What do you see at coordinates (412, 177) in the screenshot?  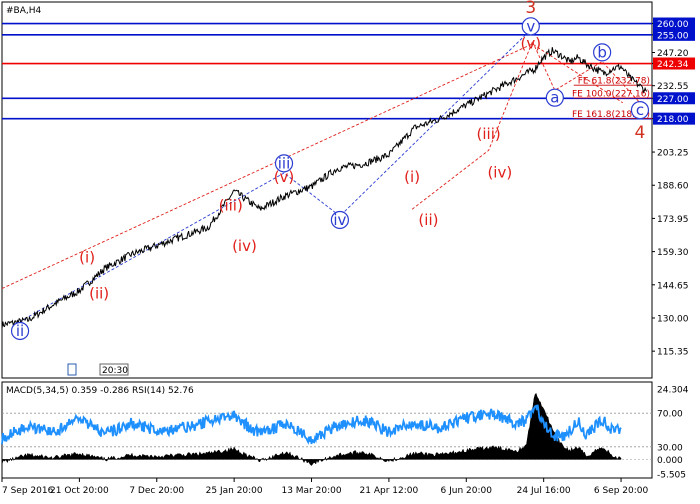 I see `wave-label-15: (i)` at bounding box center [412, 177].